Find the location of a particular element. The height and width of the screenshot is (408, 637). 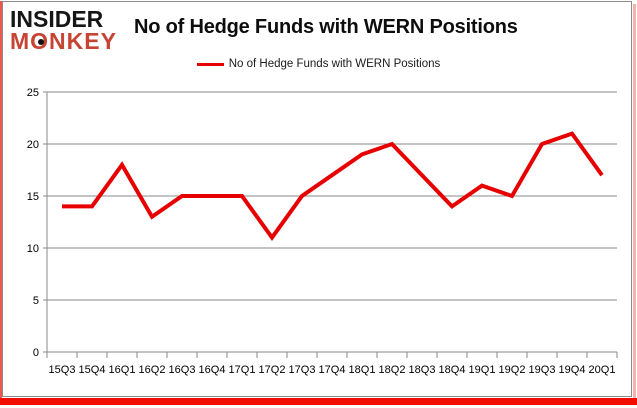

x-axis-tick-label: 18Q1 is located at coordinates (362, 370).